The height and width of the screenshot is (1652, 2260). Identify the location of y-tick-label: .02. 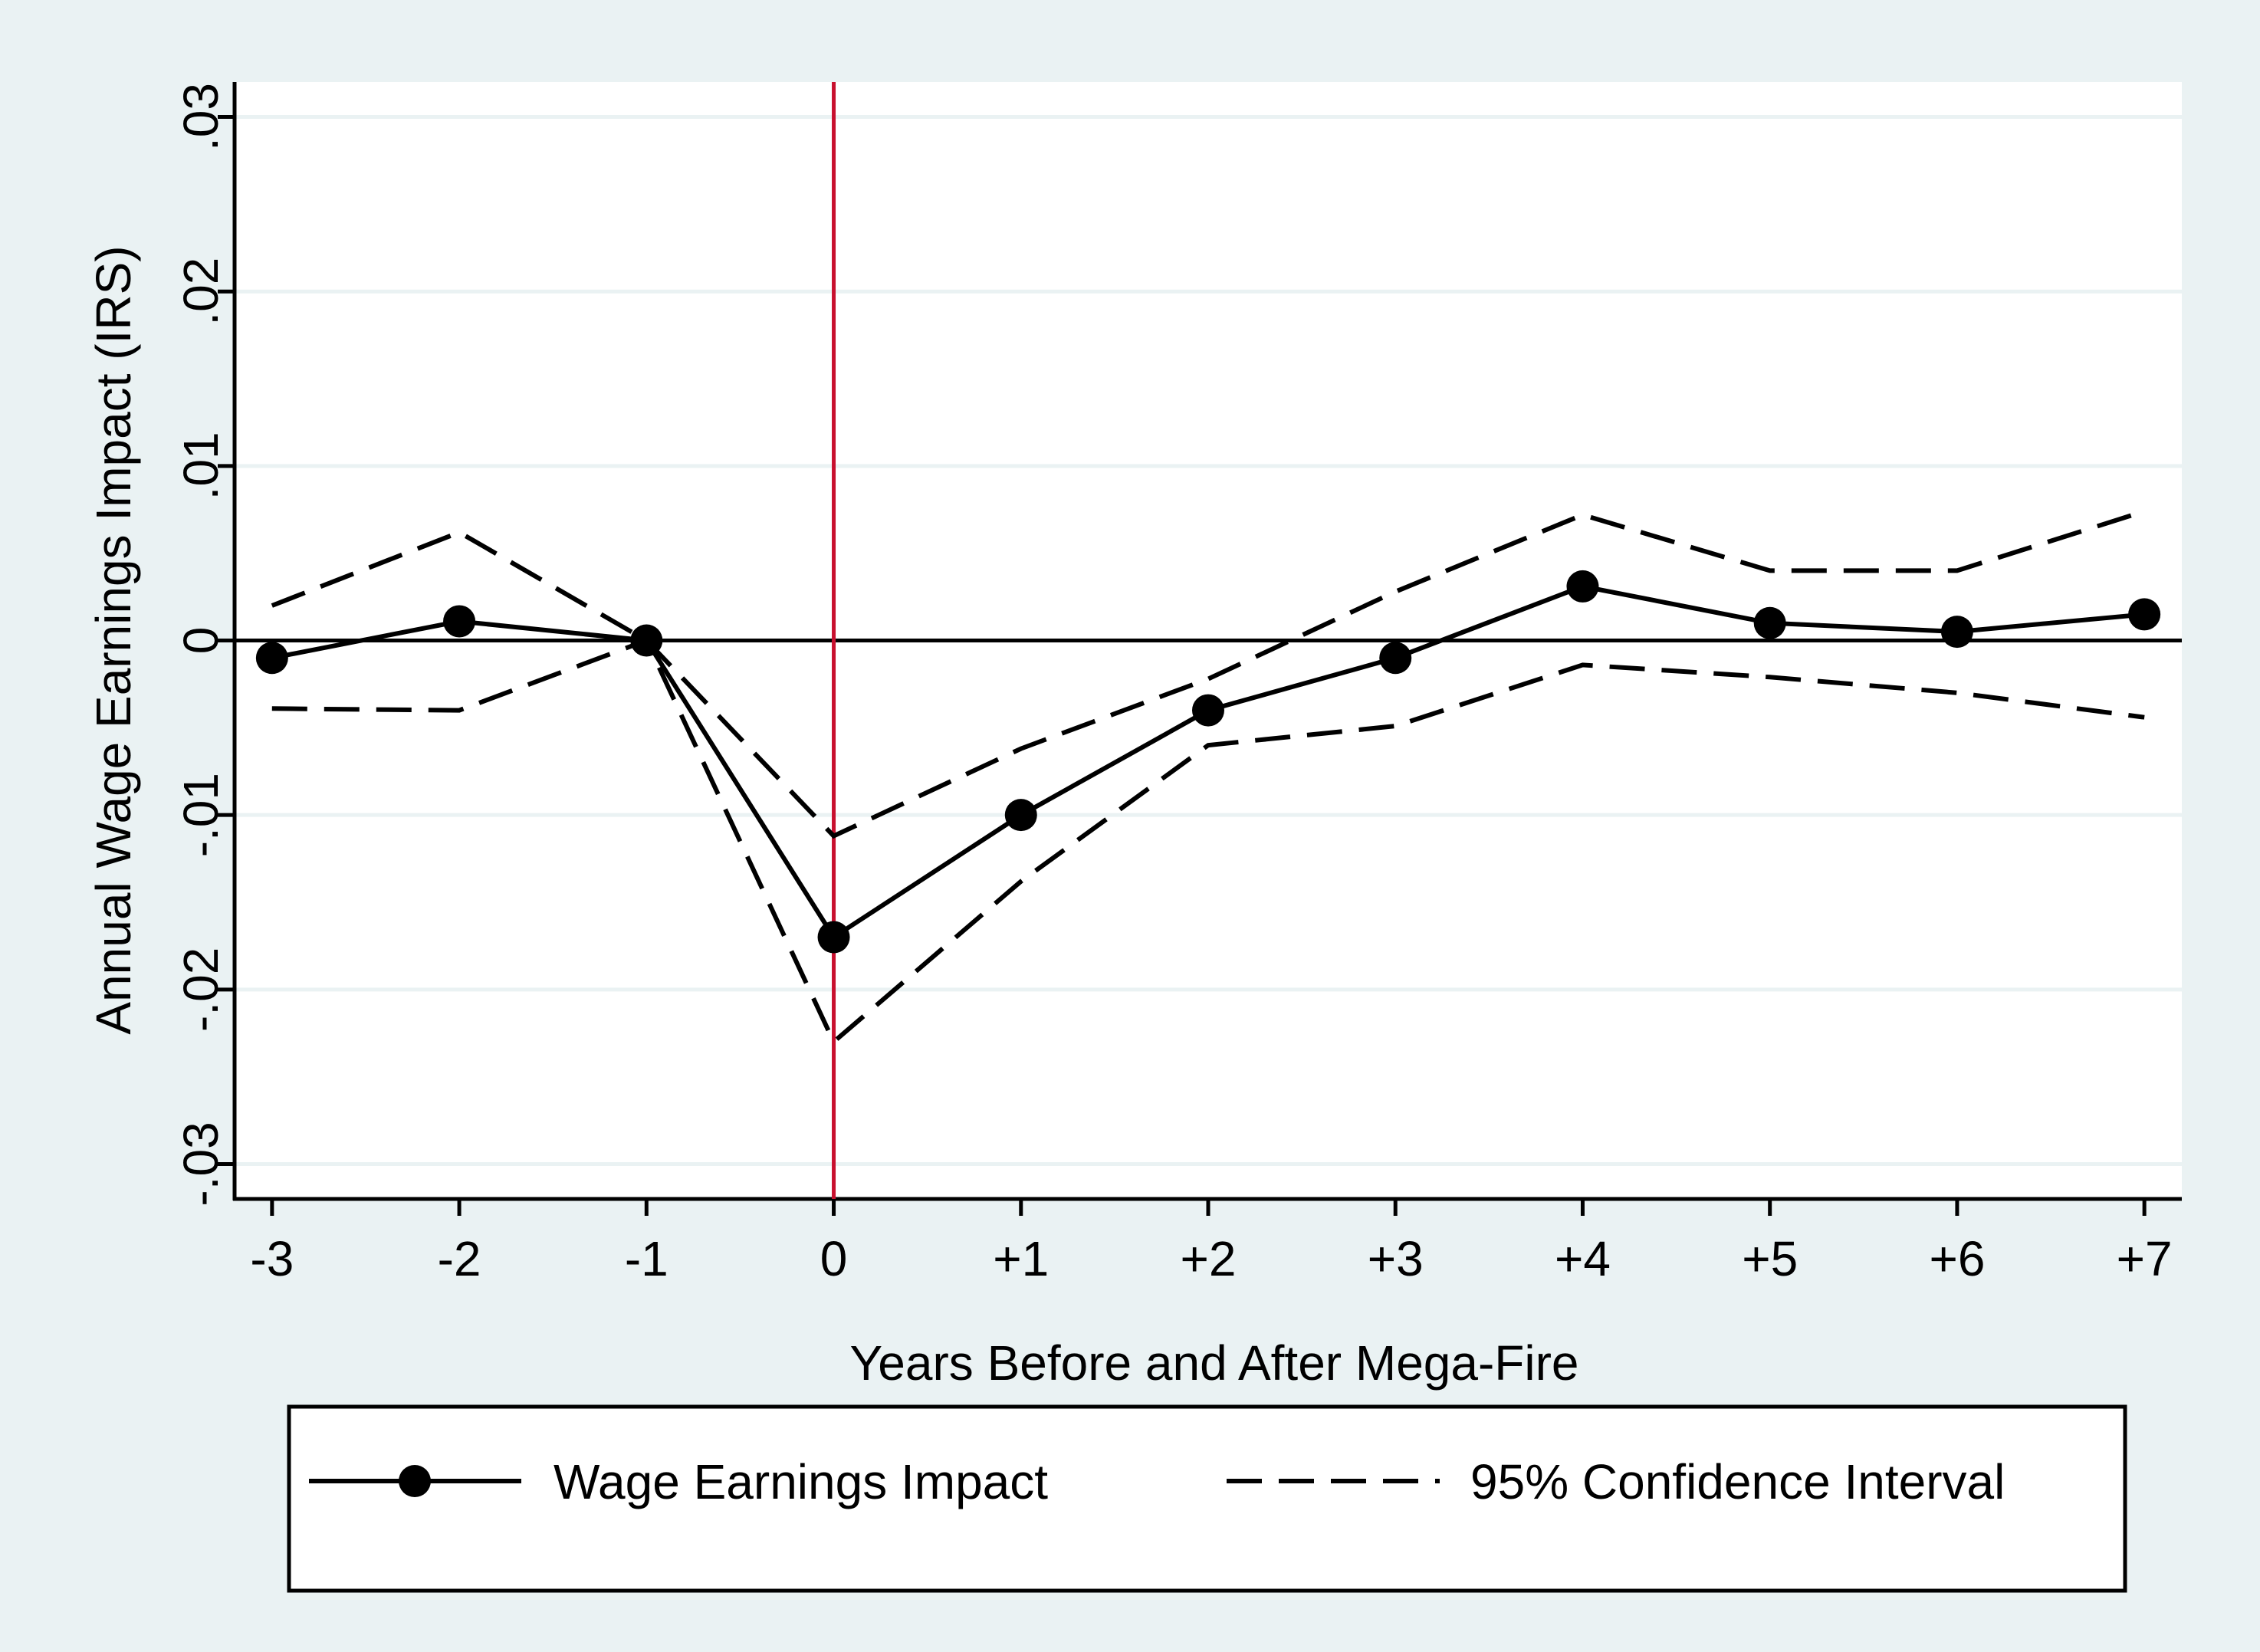
(200, 292).